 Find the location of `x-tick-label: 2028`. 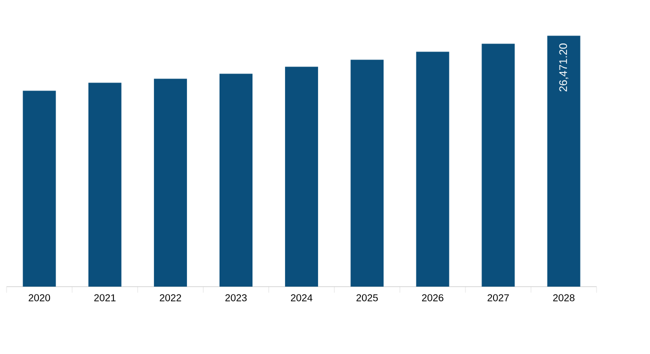

x-tick-label: 2028 is located at coordinates (563, 298).